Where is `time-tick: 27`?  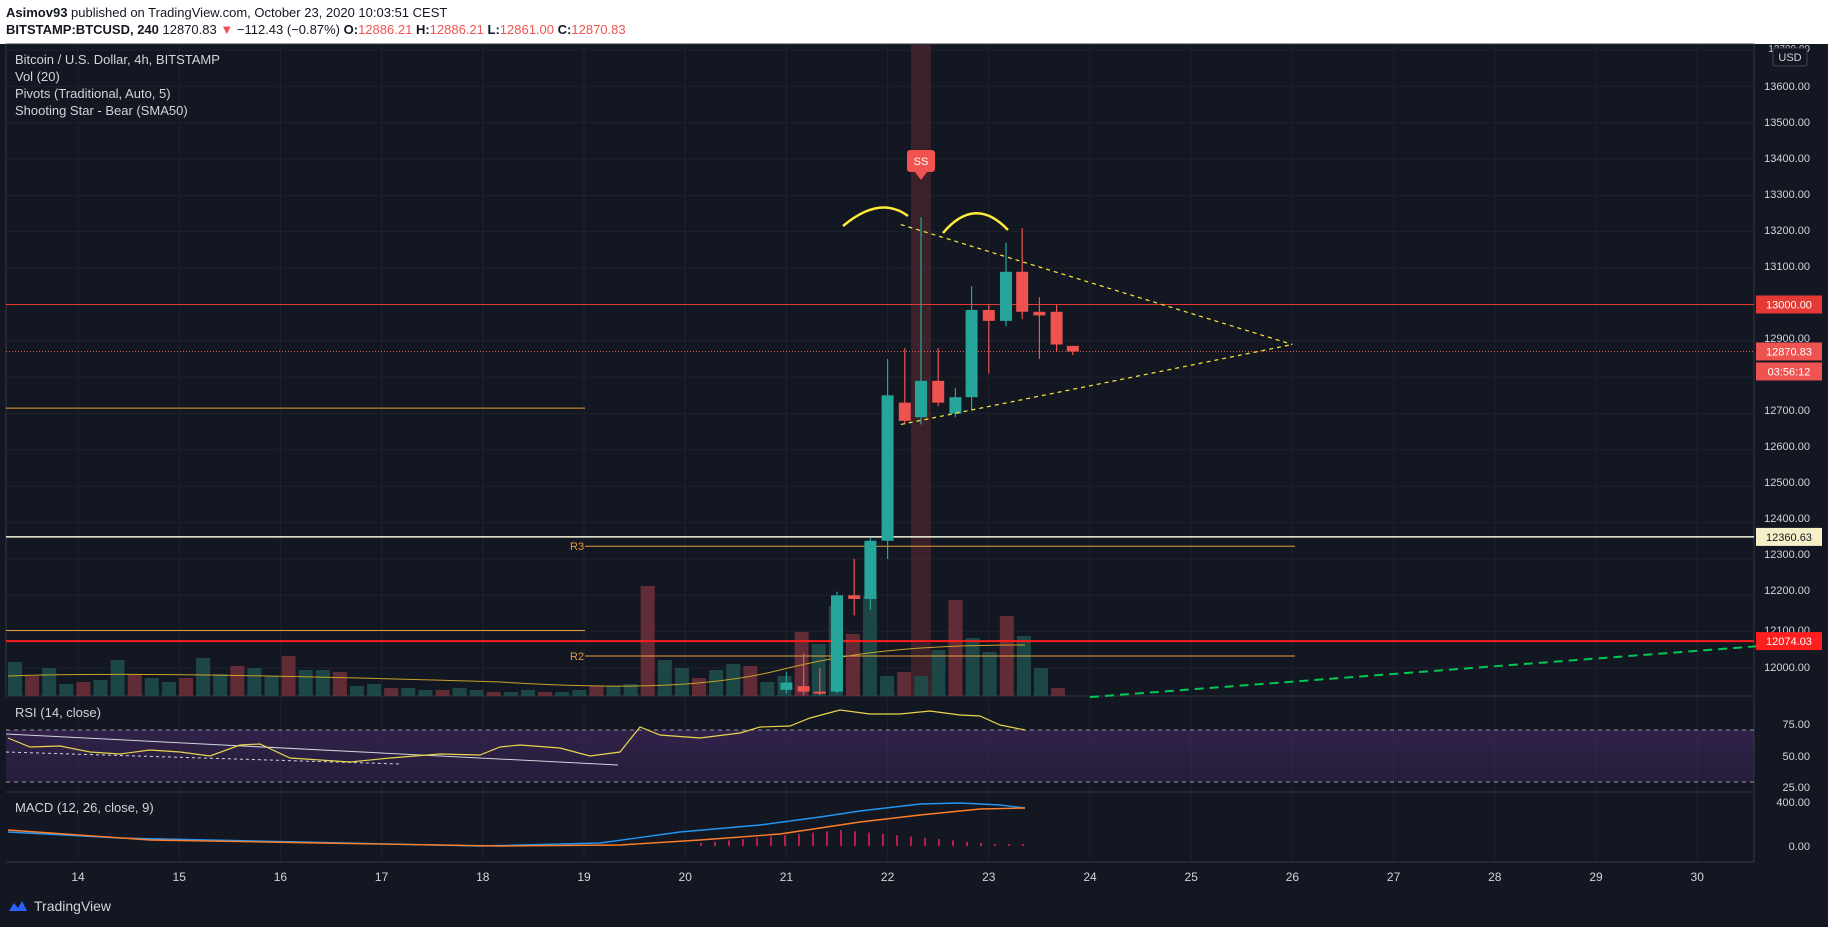 time-tick: 27 is located at coordinates (1394, 877).